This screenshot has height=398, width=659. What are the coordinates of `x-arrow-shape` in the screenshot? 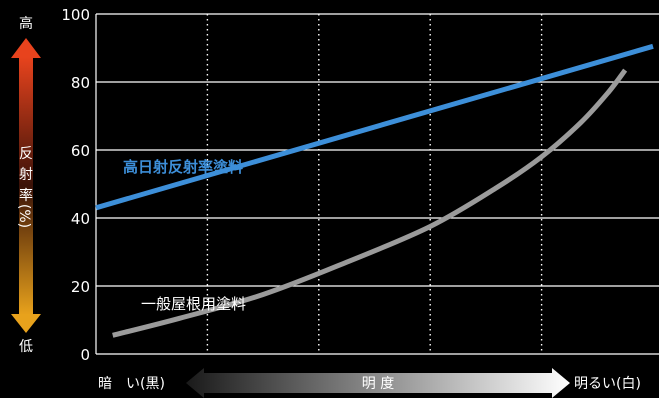 It's located at (378, 383).